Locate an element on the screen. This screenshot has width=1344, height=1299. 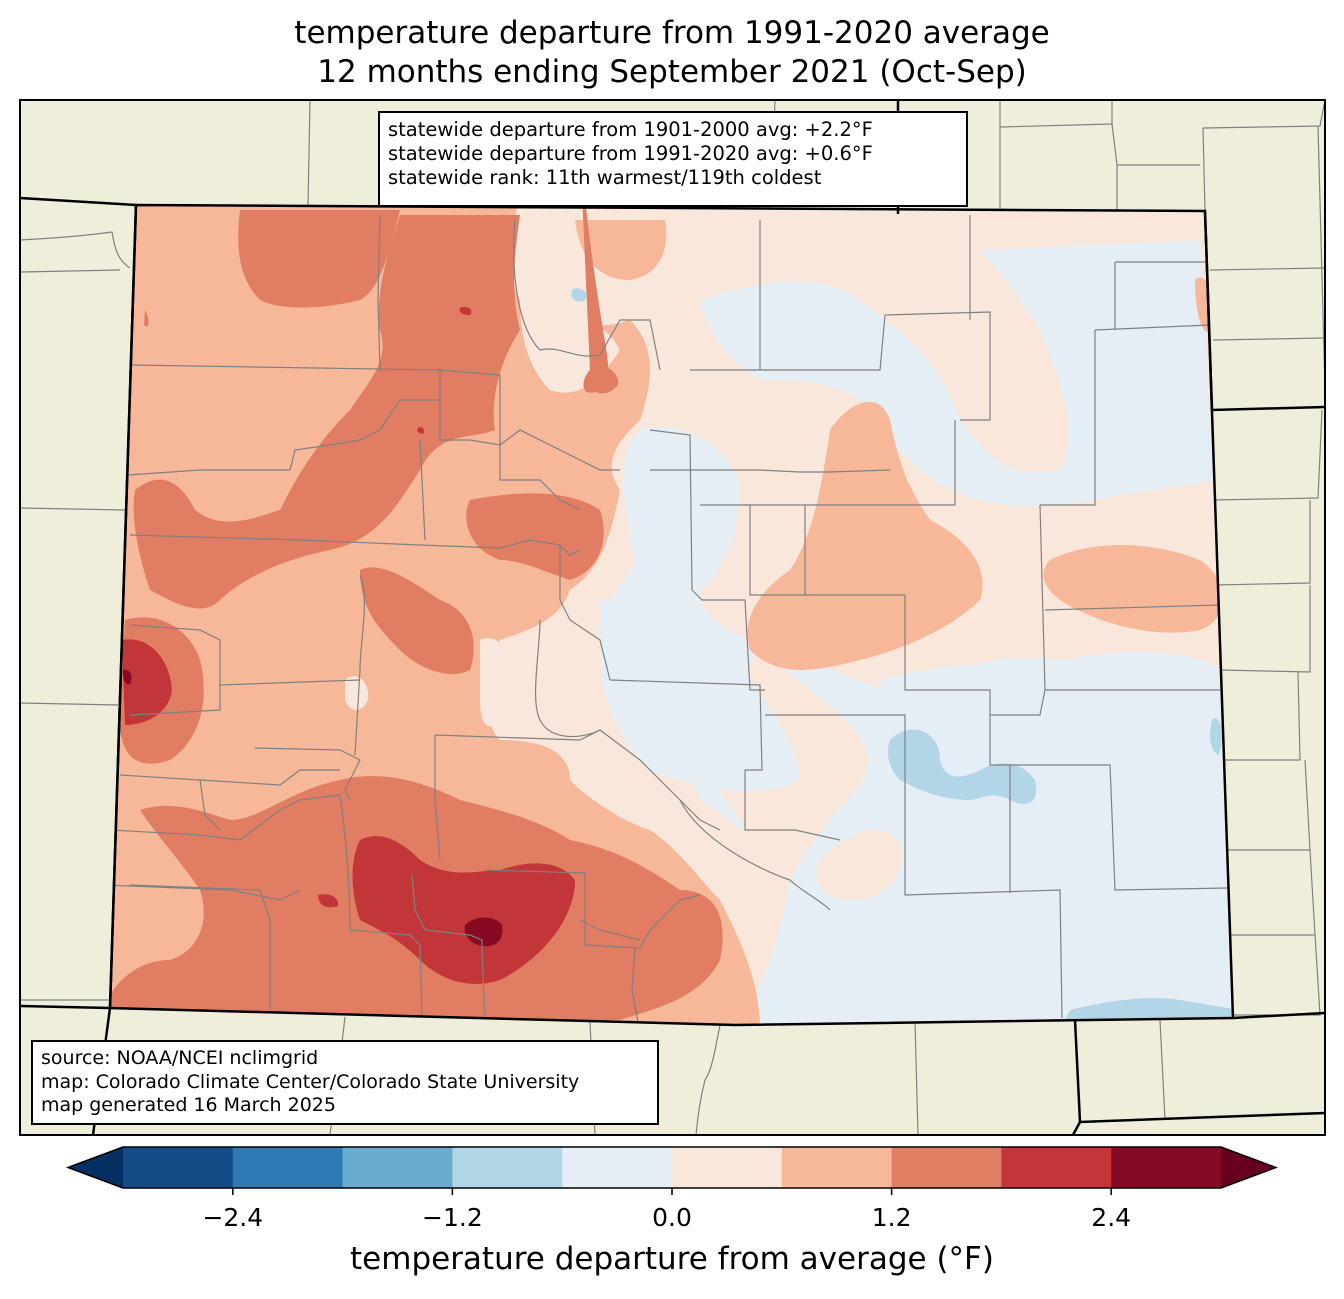
colorbar-tick-label: 1.2 is located at coordinates (891, 1217).